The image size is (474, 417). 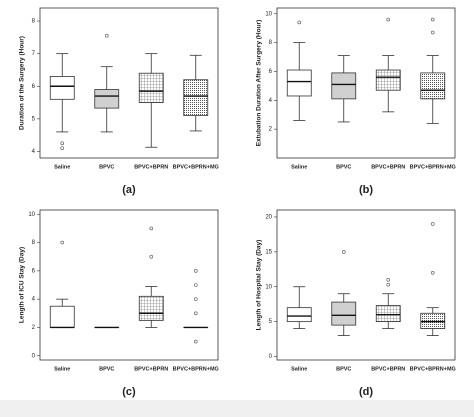 What do you see at coordinates (129, 190) in the screenshot?
I see `caption: (a)` at bounding box center [129, 190].